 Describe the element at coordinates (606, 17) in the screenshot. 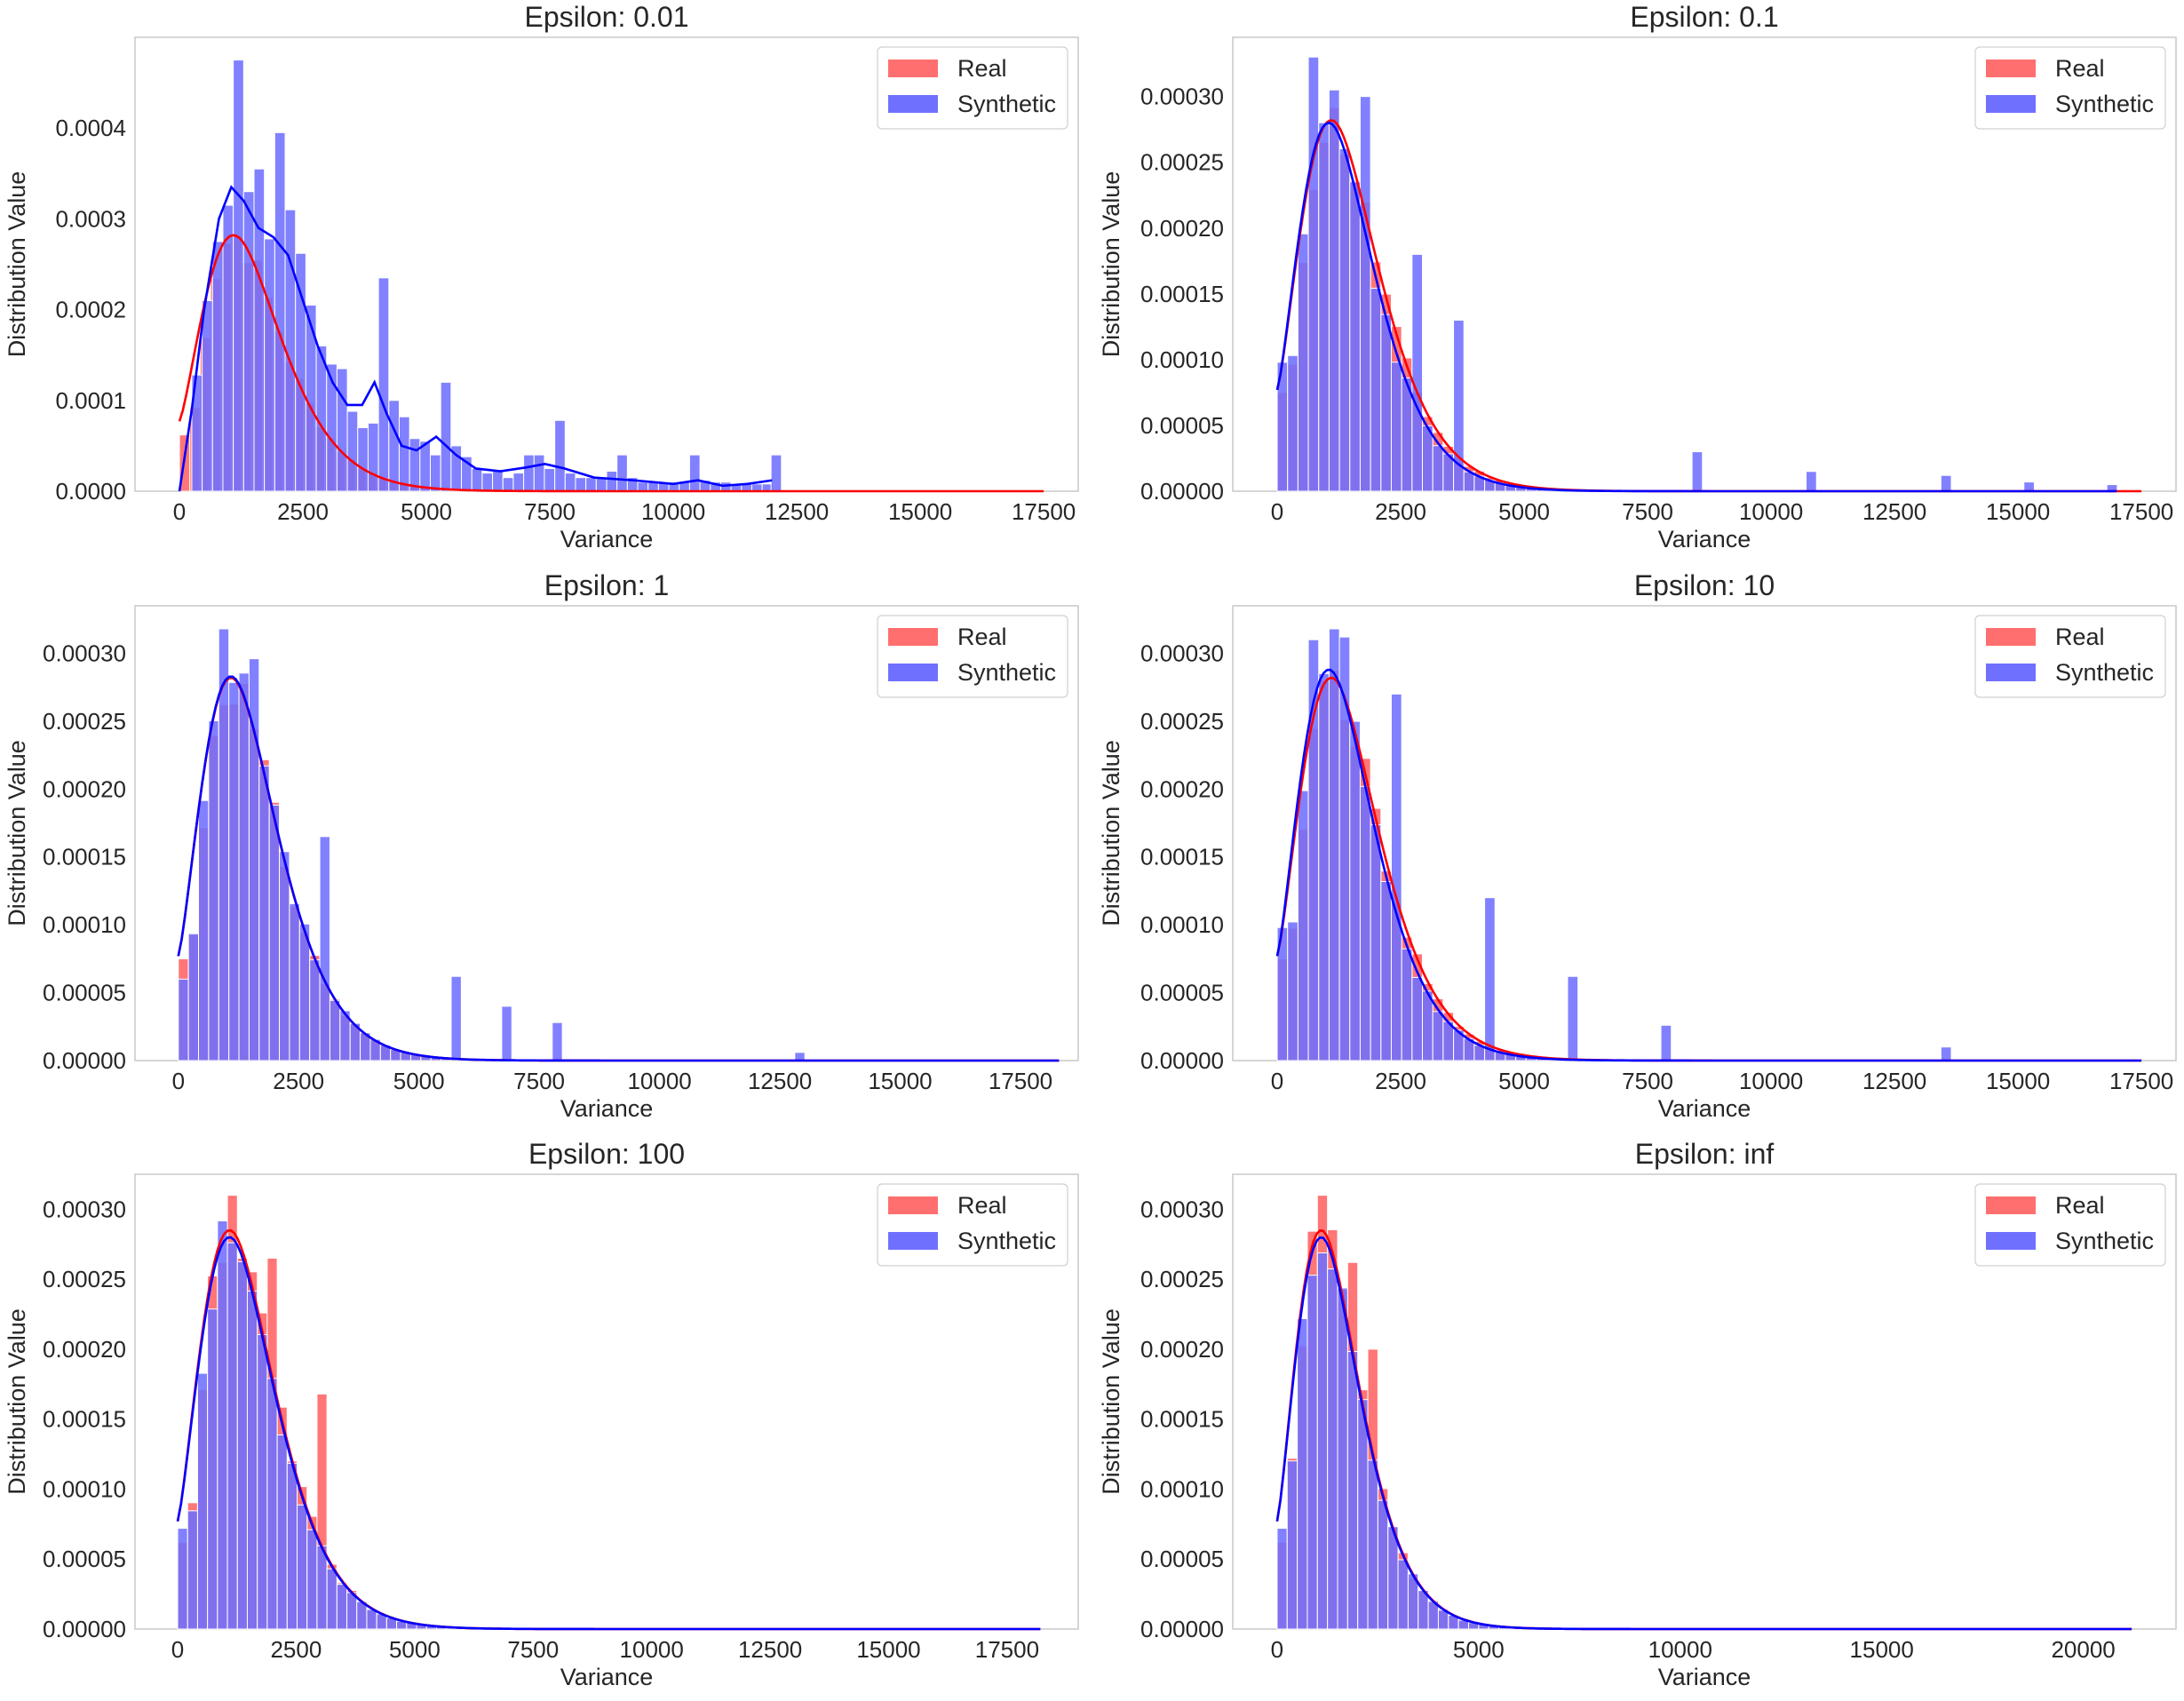

I see `subplot-title: Epsilon: 0.01` at that location.